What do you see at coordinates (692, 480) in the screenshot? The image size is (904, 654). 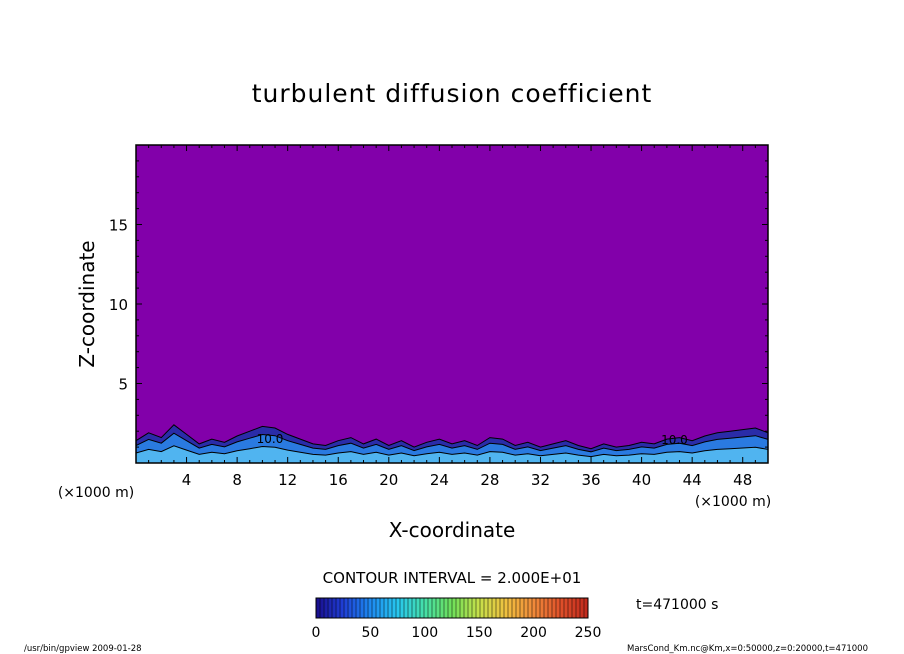 I see `x-tick-label: 44` at bounding box center [692, 480].